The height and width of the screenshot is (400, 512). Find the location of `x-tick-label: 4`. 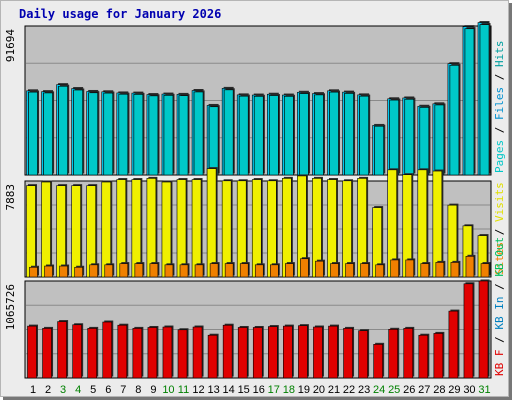

x-tick-label: 4 is located at coordinates (78, 390).